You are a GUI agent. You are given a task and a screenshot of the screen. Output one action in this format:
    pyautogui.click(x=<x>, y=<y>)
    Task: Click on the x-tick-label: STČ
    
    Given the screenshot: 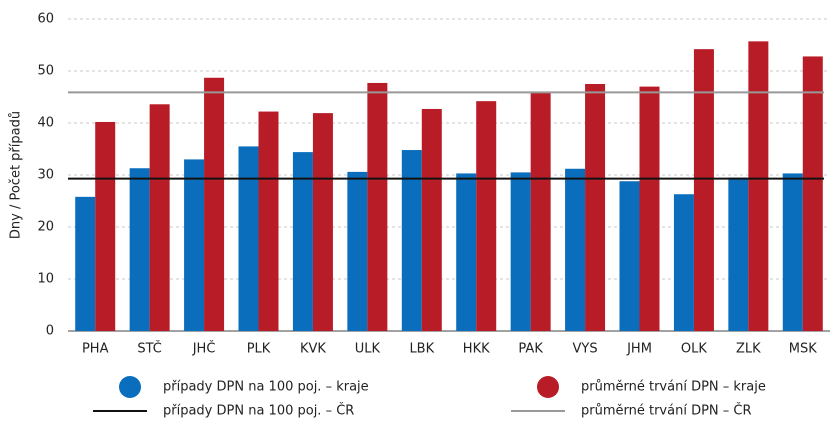 What is the action you would take?
    pyautogui.click(x=149, y=349)
    